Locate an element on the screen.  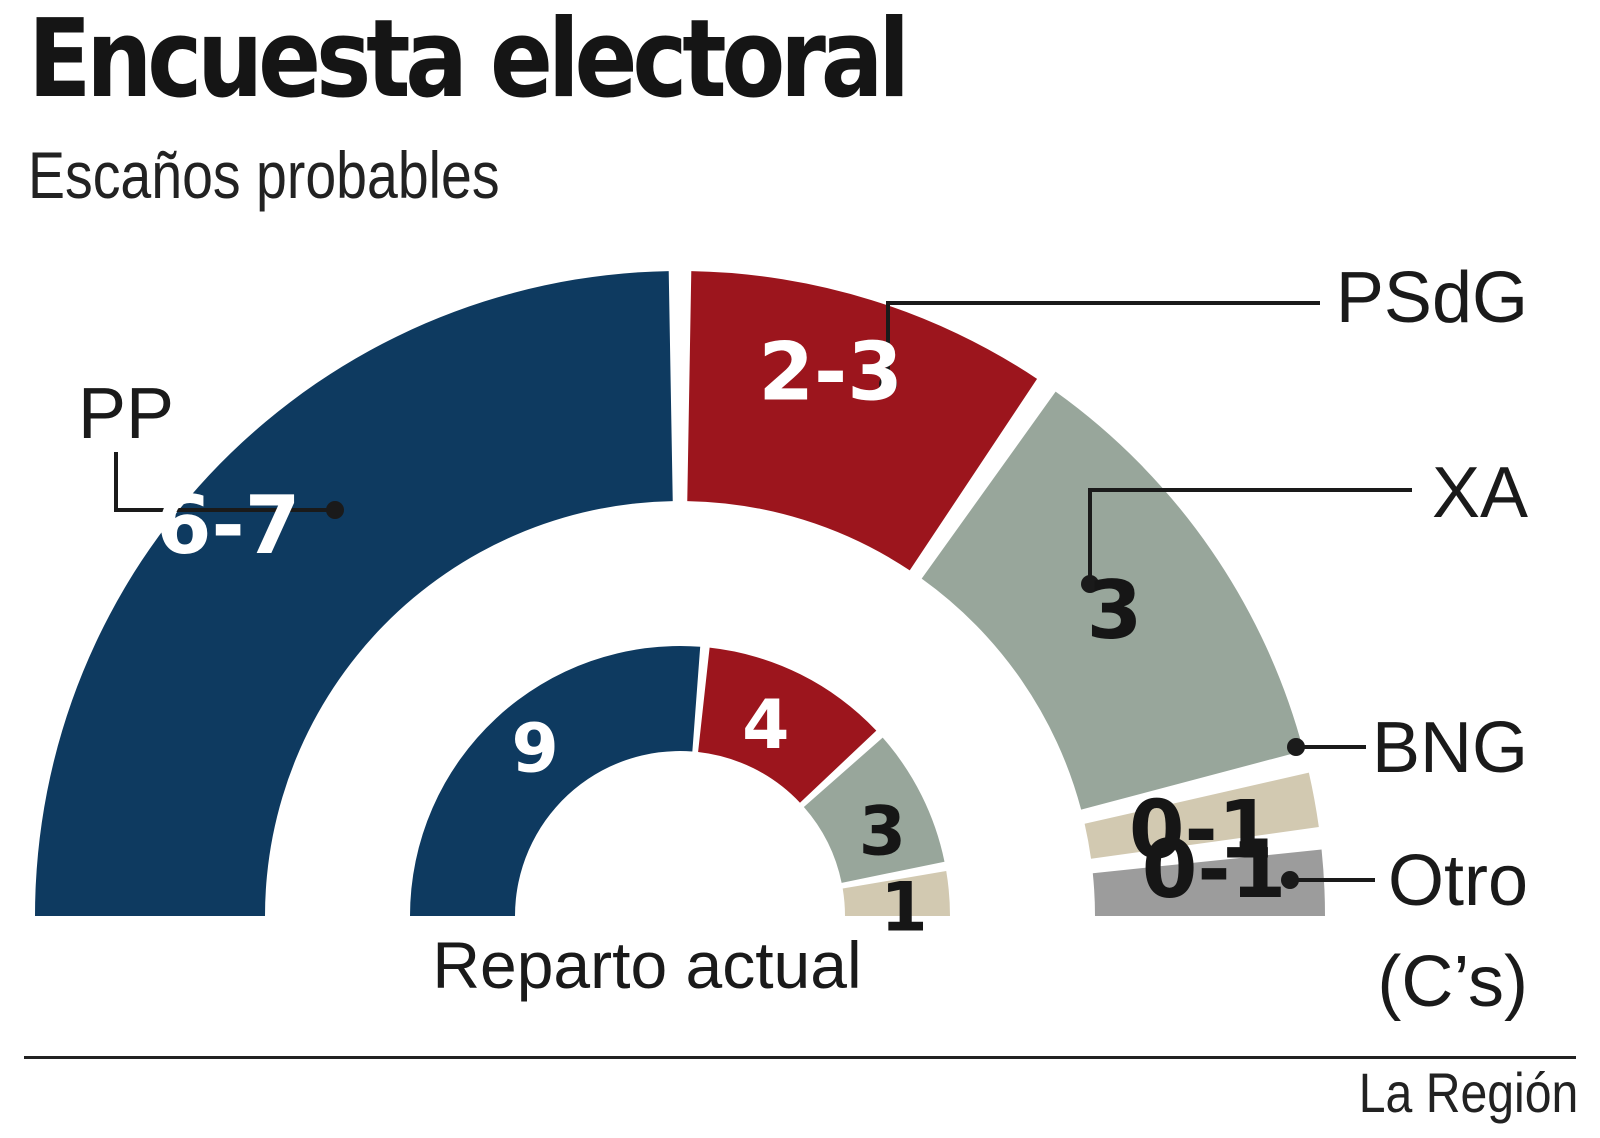
inner-ring-caption: Reparto actual is located at coordinates (646, 965).